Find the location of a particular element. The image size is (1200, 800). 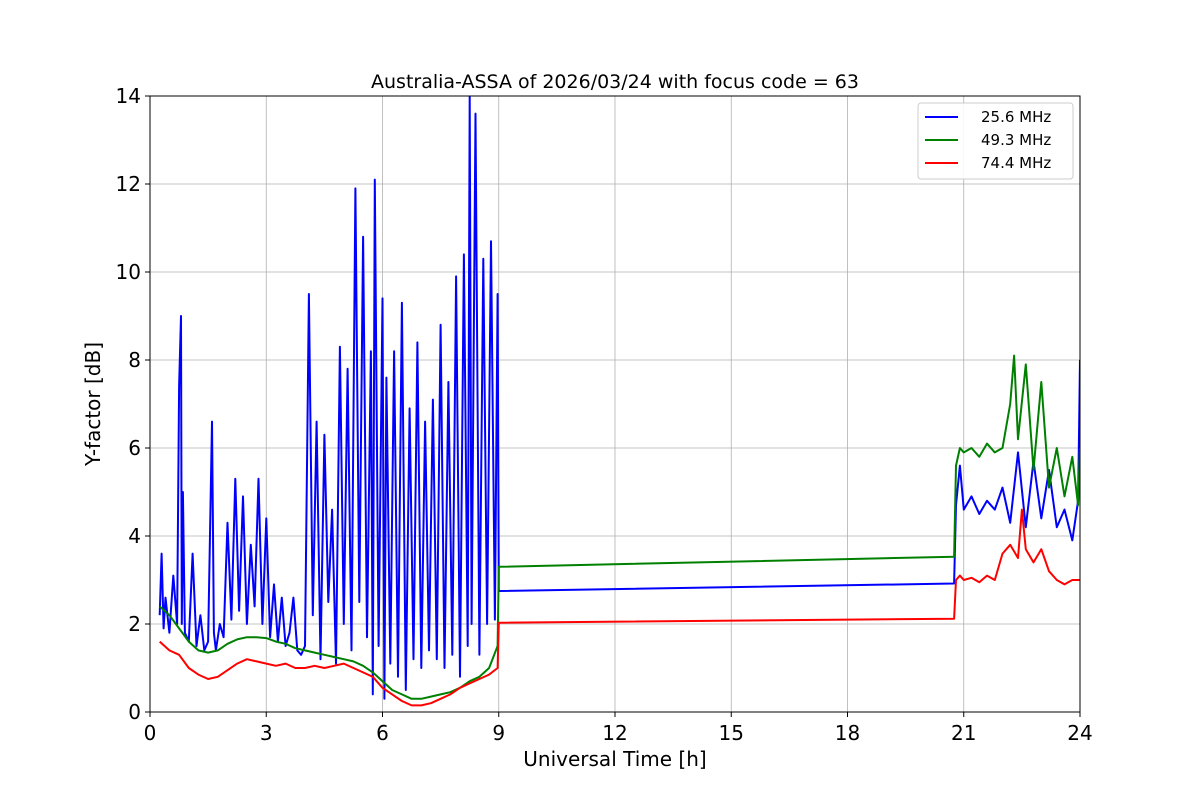

y-tick-label: 12 is located at coordinates (128, 184).